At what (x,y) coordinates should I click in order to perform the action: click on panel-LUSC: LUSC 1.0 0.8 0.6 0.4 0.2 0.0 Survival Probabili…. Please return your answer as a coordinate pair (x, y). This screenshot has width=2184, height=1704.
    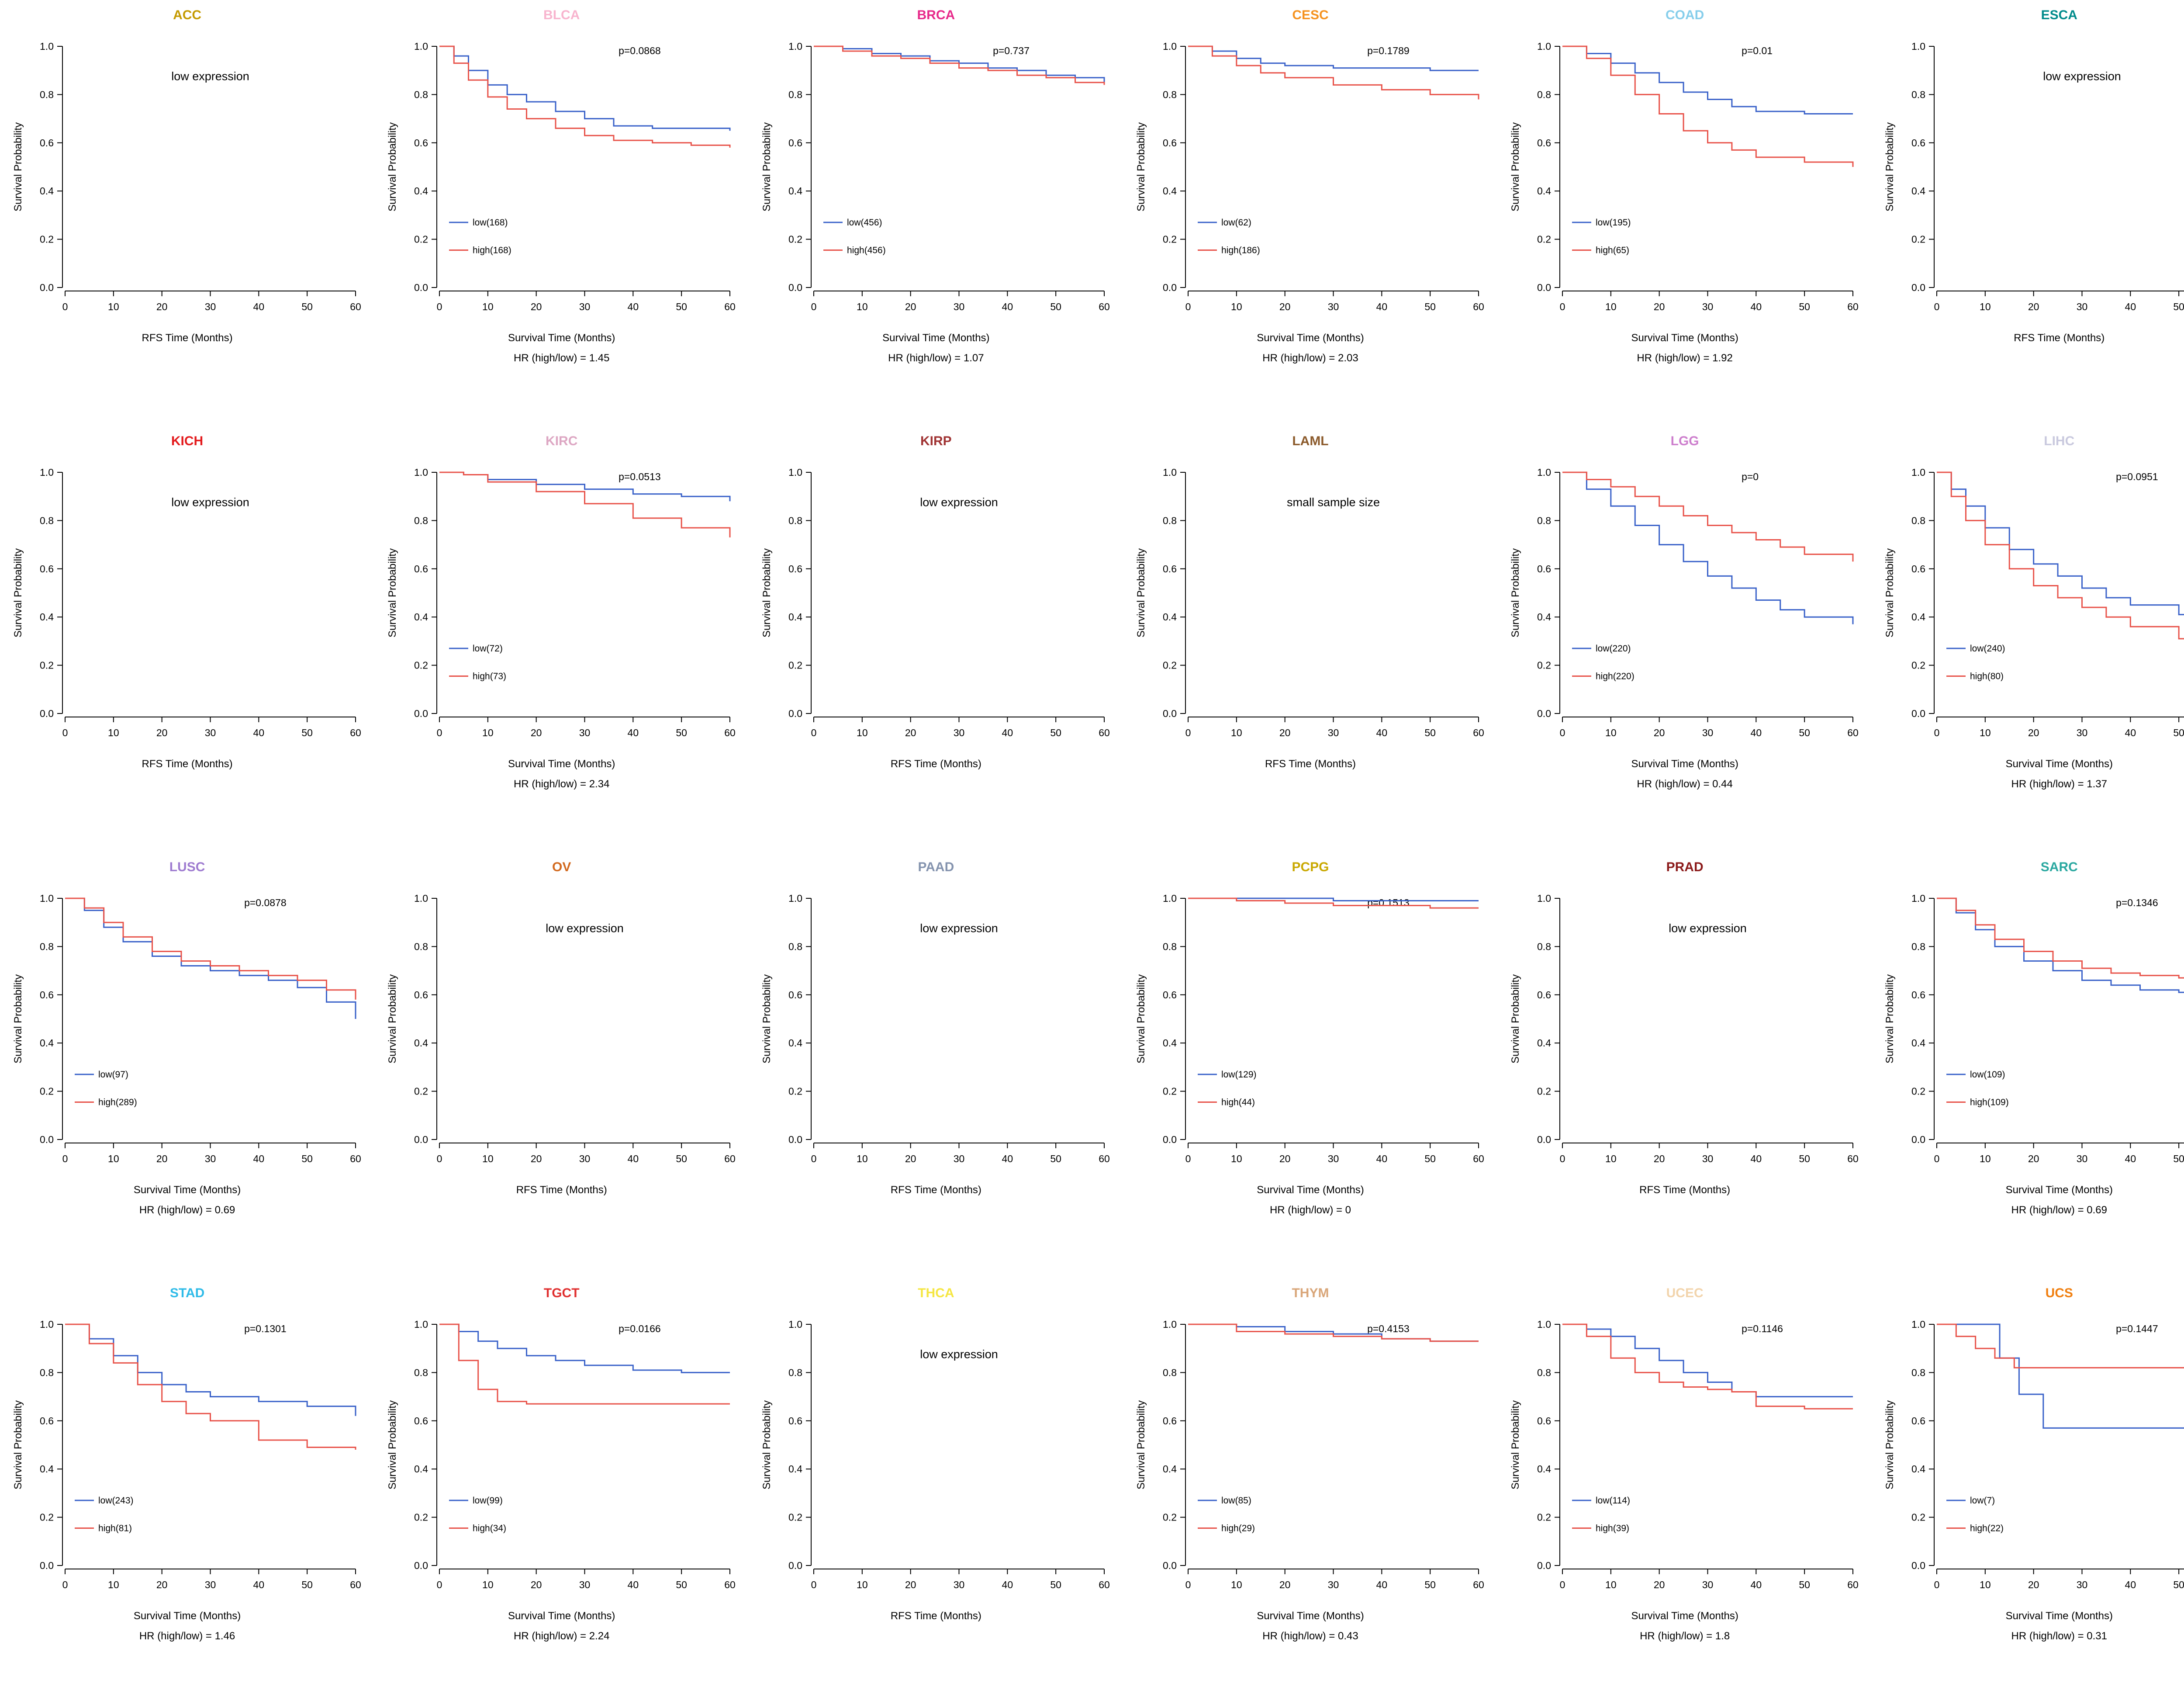
    Looking at the image, I should click on (187, 1065).